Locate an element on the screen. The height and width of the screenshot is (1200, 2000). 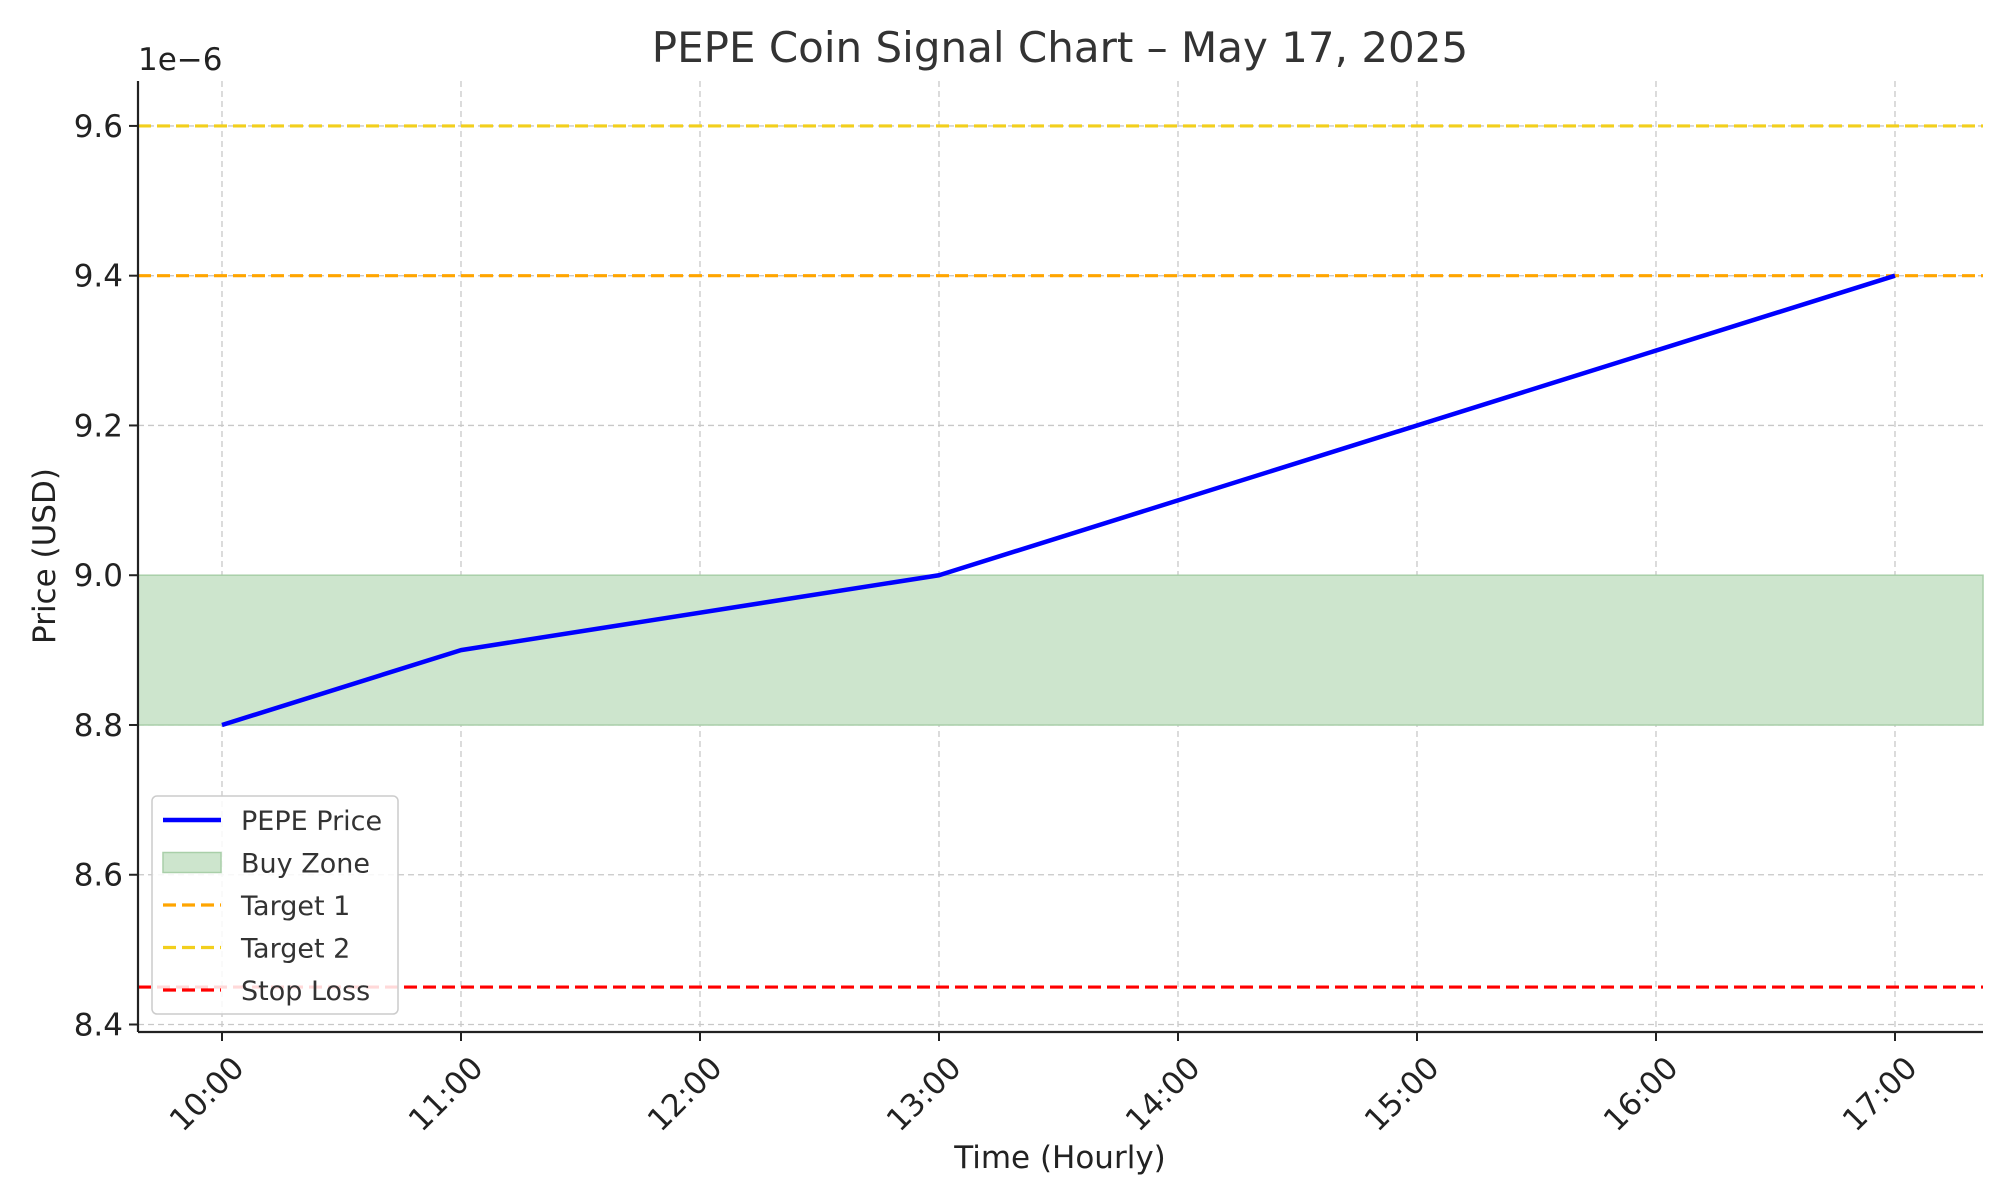
legend-swatch-buy-zone is located at coordinates (192, 862).